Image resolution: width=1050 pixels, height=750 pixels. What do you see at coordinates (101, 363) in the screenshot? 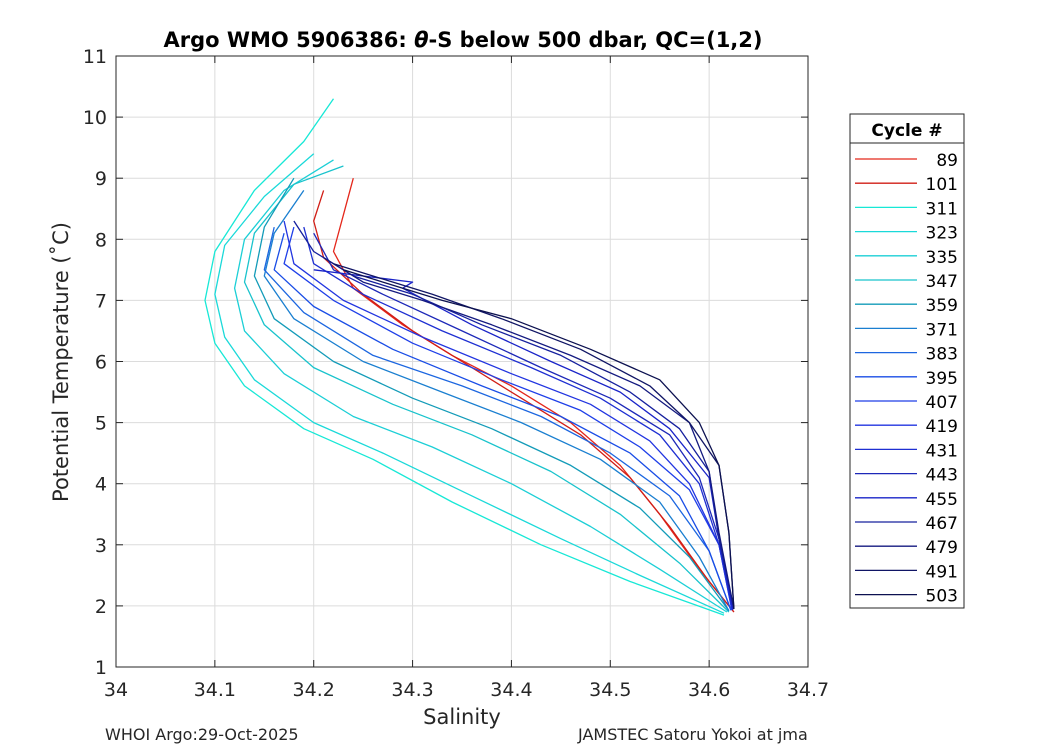
I see `y-tick-label: 6` at bounding box center [101, 363].